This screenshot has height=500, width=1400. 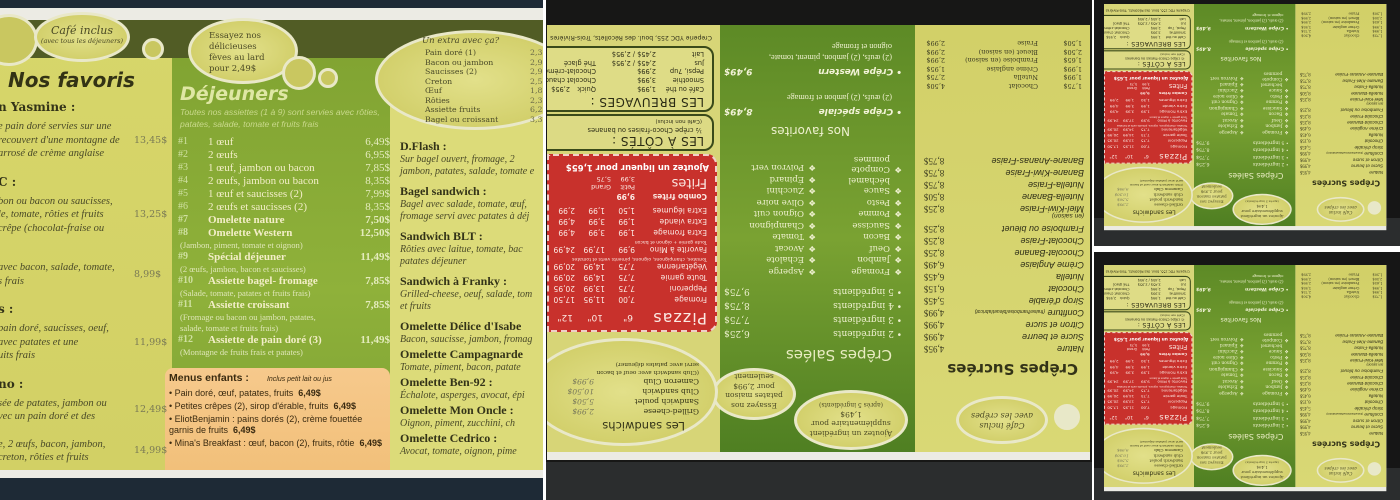 What do you see at coordinates (1161, 180) in the screenshot?
I see `sandwich-note: servi avec patates déjeuner)` at bounding box center [1161, 180].